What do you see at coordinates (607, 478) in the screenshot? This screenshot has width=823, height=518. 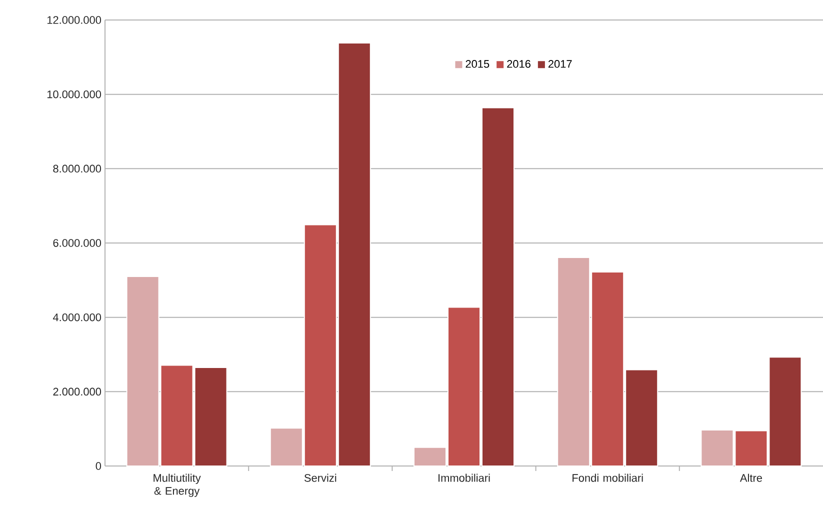 I see `x-tick-label: Fondi mobiliari` at bounding box center [607, 478].